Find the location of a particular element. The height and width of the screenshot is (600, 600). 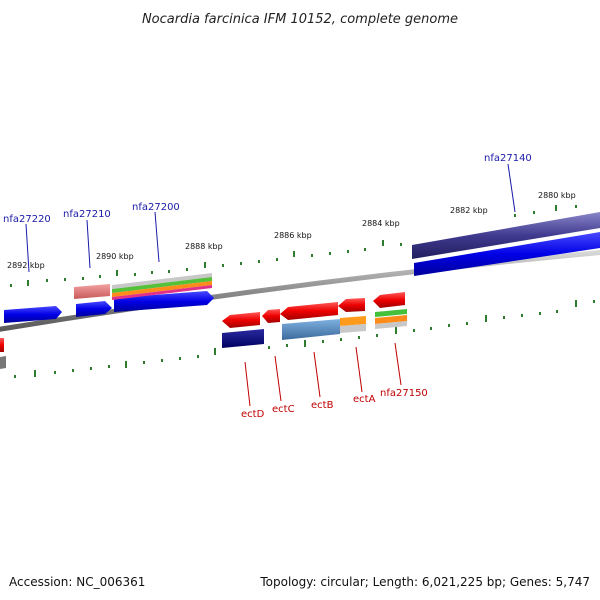

ruler-label: 2882 kbp is located at coordinates (469, 210).